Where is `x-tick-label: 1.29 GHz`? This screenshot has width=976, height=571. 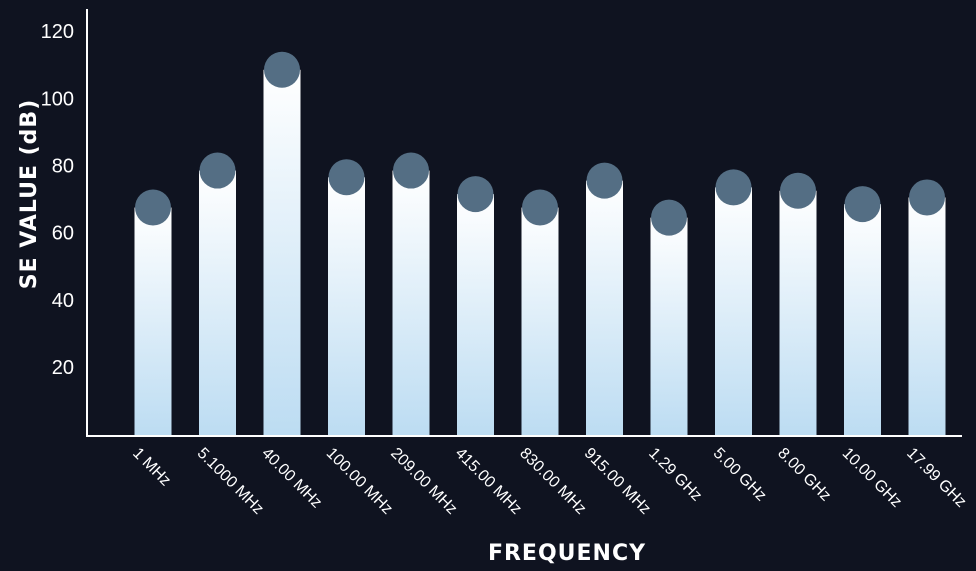 x-tick-label: 1.29 GHz is located at coordinates (675, 475).